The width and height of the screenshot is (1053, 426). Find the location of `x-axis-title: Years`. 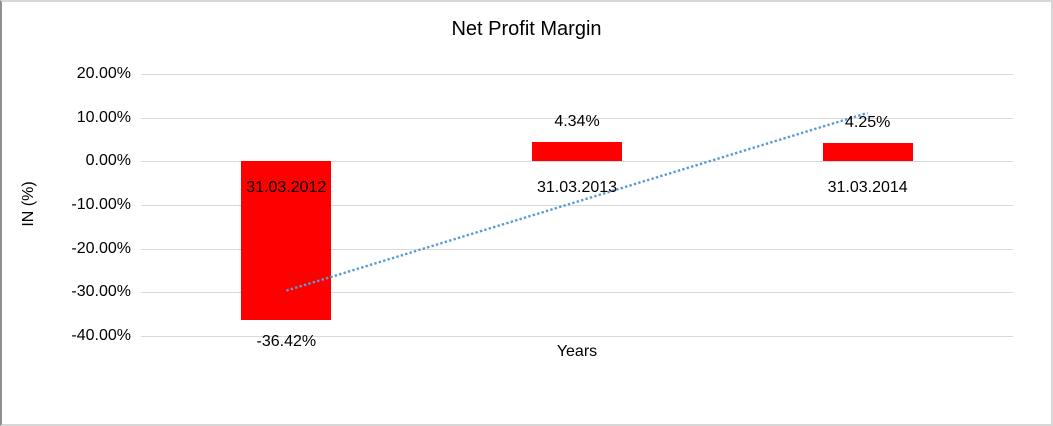

x-axis-title: Years is located at coordinates (577, 351).